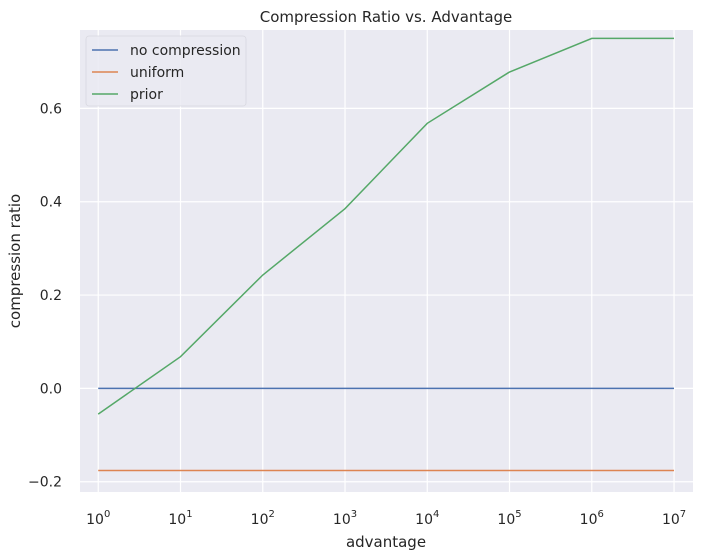 The image size is (703, 559). I want to click on x-tick-label: 10², so click(263, 518).